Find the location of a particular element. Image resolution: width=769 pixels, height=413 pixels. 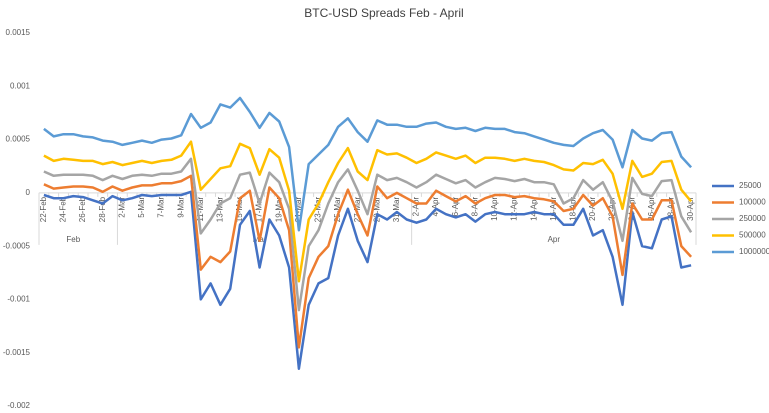

y-tick-label: -0.0005 is located at coordinates (17, 245).